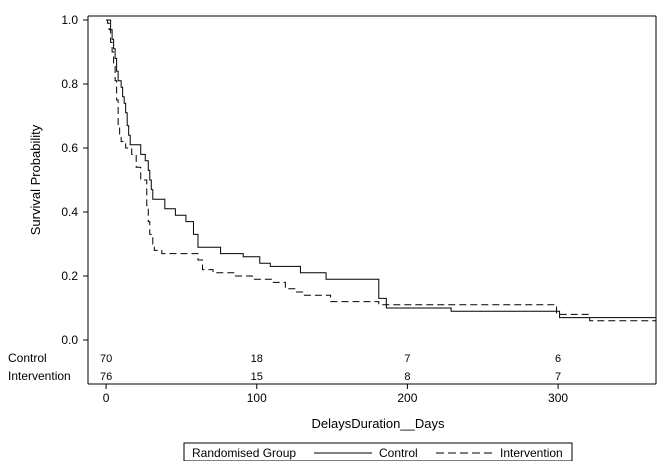 This screenshot has height=461, width=657. Describe the element at coordinates (558, 398) in the screenshot. I see `x-tick-label: 300` at that location.